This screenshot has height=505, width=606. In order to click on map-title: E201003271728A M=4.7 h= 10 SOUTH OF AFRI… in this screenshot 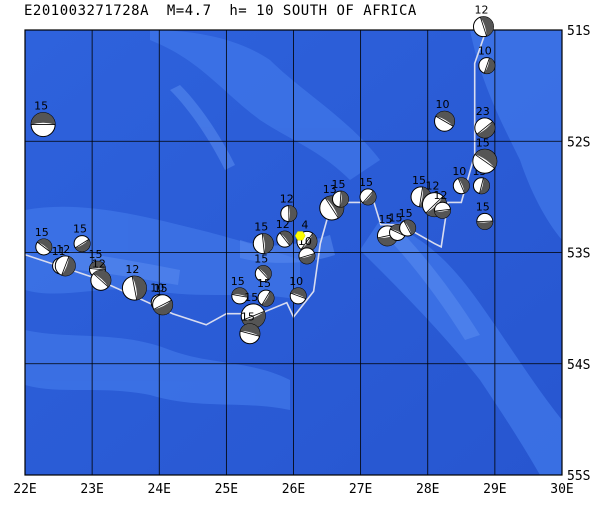, I will do `click(220, 11)`.